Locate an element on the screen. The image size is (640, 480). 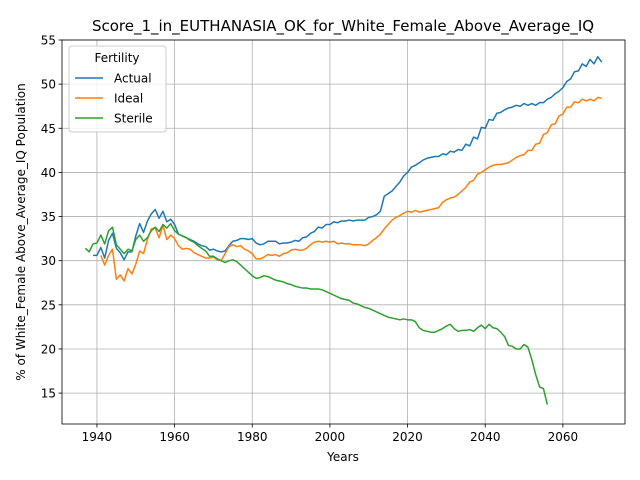
x-tick-label: 1960 is located at coordinates (174, 437).